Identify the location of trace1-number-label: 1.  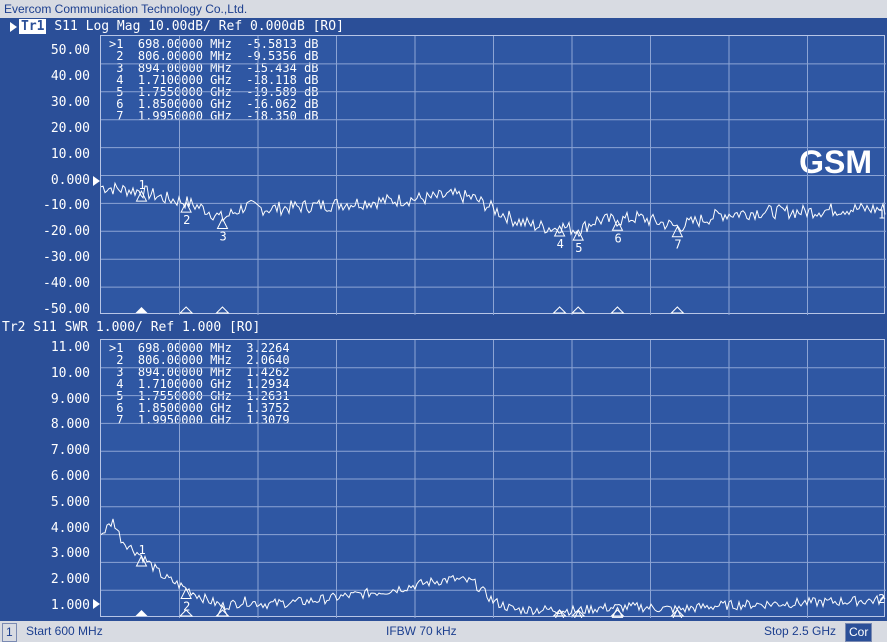
(881, 214).